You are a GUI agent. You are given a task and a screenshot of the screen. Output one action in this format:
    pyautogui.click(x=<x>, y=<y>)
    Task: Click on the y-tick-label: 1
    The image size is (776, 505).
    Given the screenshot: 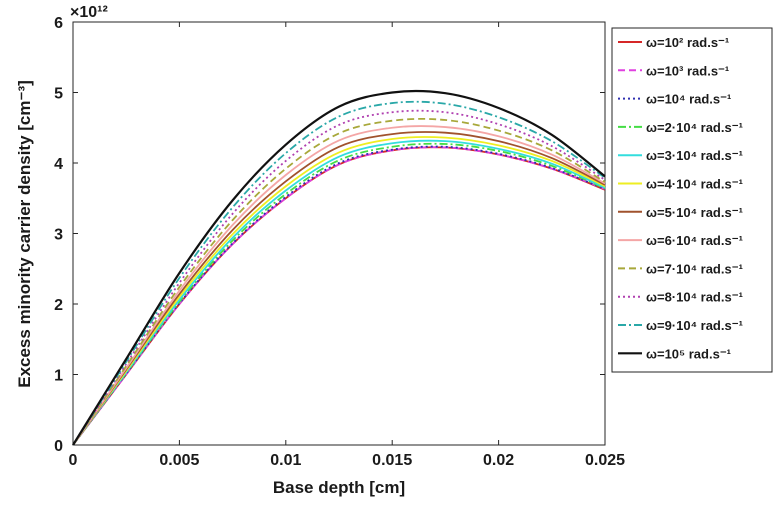 What is the action you would take?
    pyautogui.click(x=58, y=376)
    